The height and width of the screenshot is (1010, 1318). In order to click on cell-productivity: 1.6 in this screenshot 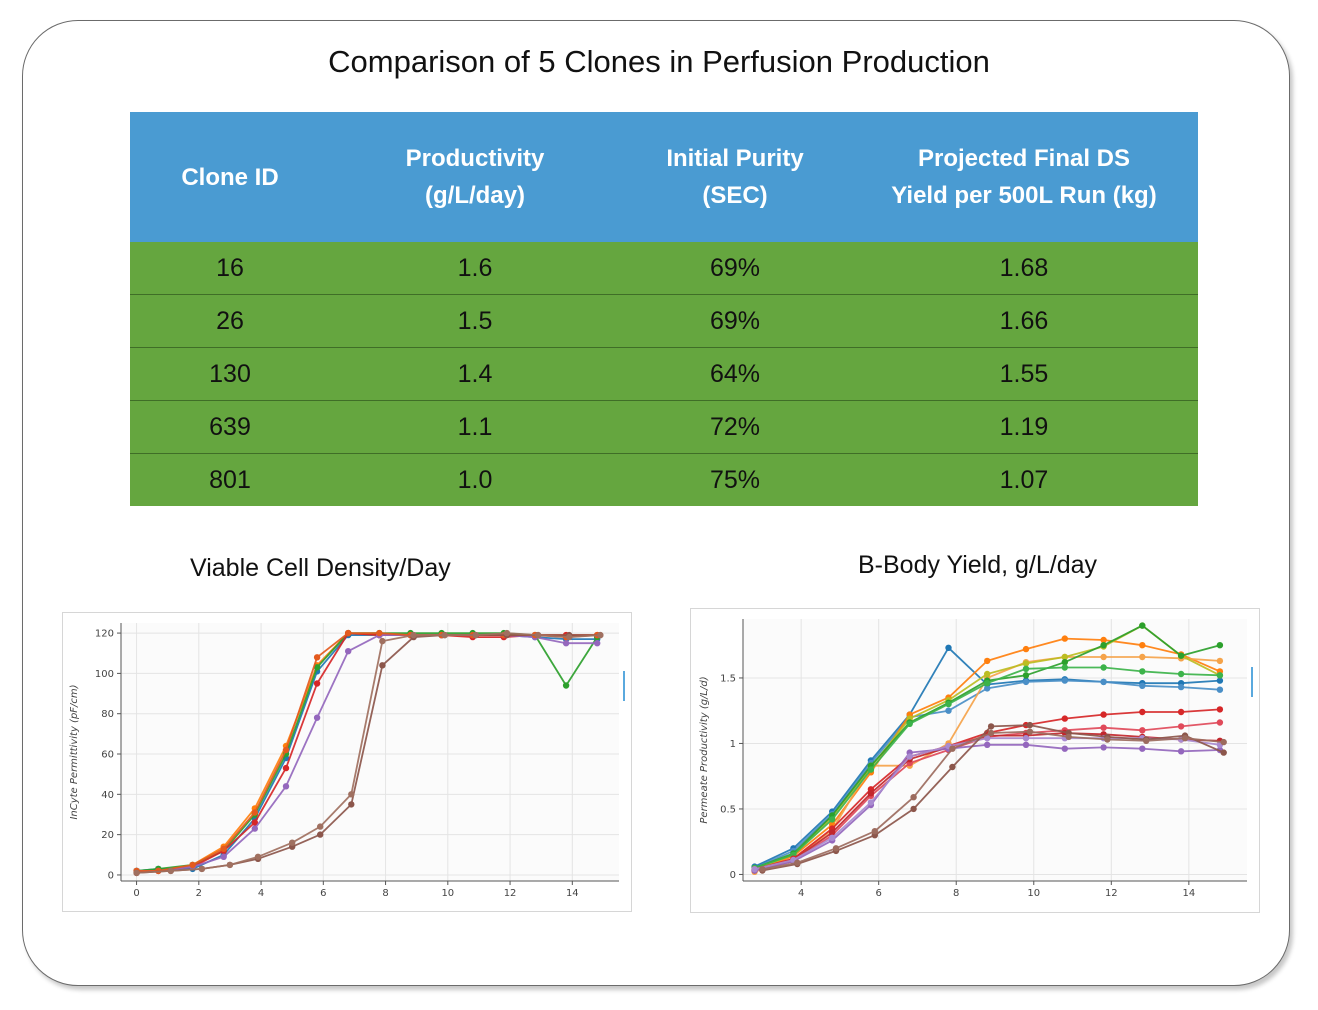, I will do `click(475, 268)`.